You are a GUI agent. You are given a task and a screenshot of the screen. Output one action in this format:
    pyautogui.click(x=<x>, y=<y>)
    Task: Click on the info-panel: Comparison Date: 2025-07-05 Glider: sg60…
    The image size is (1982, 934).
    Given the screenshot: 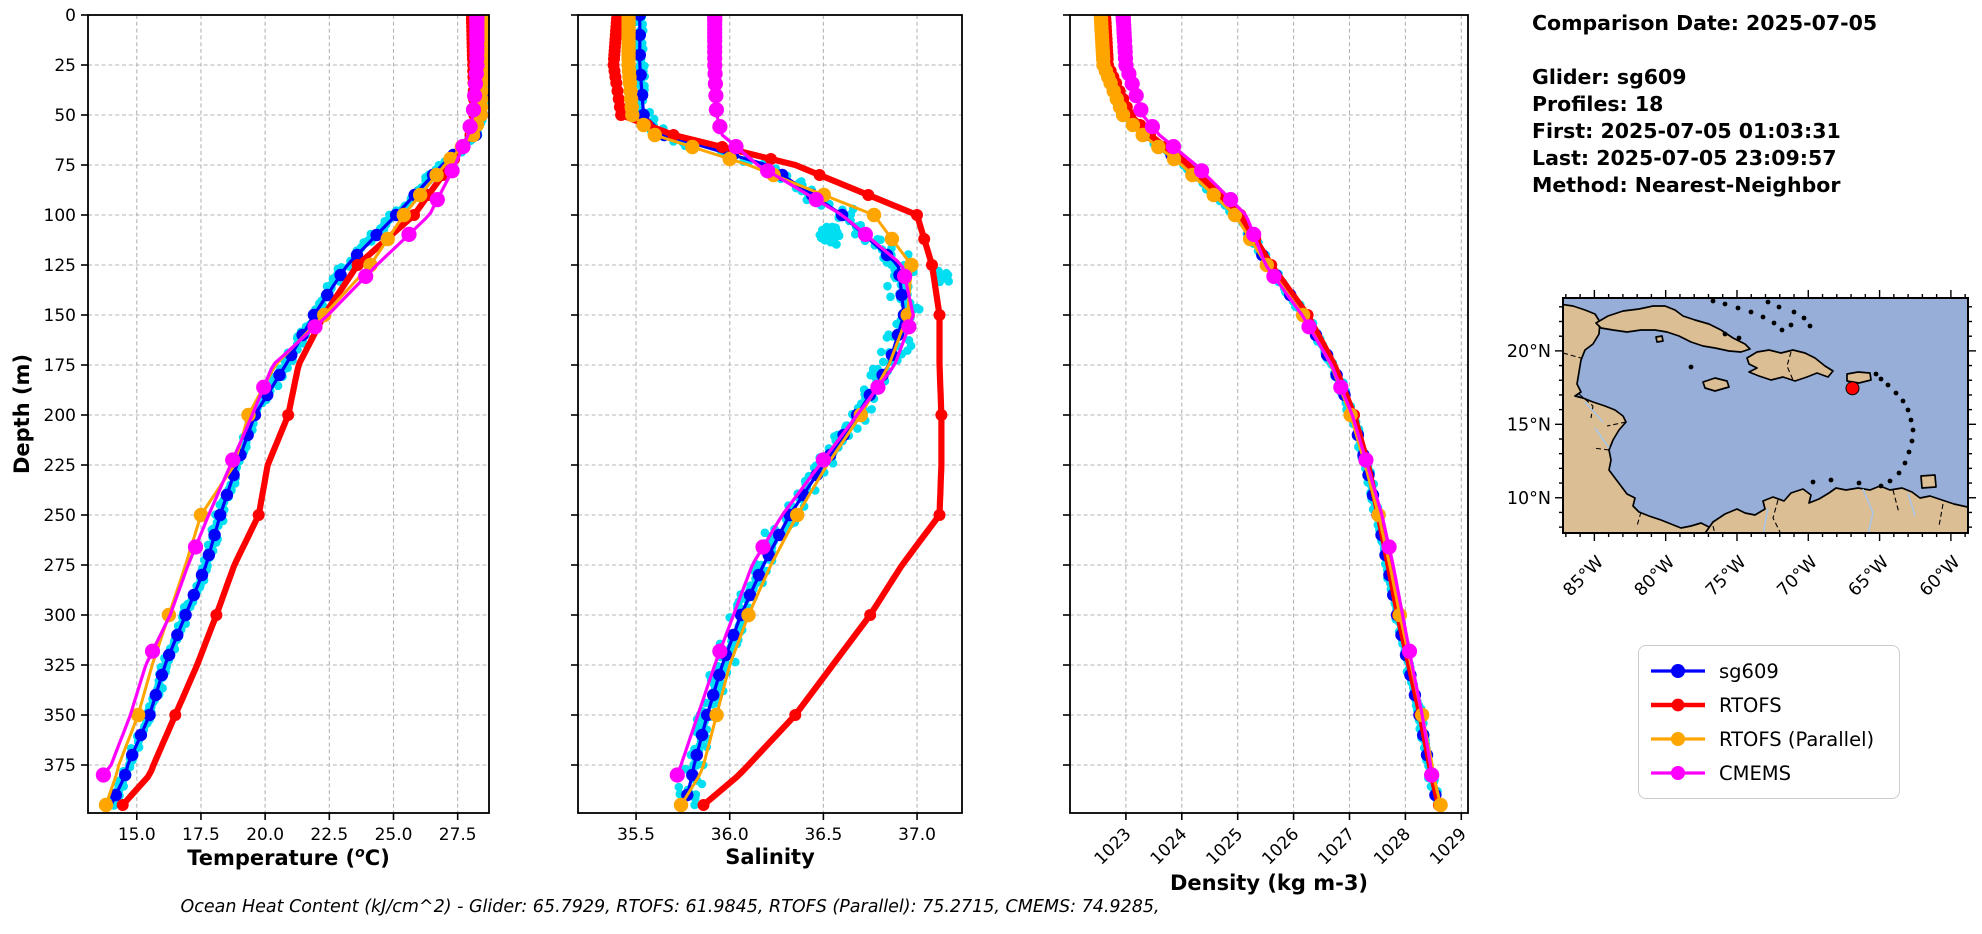 What is the action you would take?
    pyautogui.click(x=1704, y=104)
    